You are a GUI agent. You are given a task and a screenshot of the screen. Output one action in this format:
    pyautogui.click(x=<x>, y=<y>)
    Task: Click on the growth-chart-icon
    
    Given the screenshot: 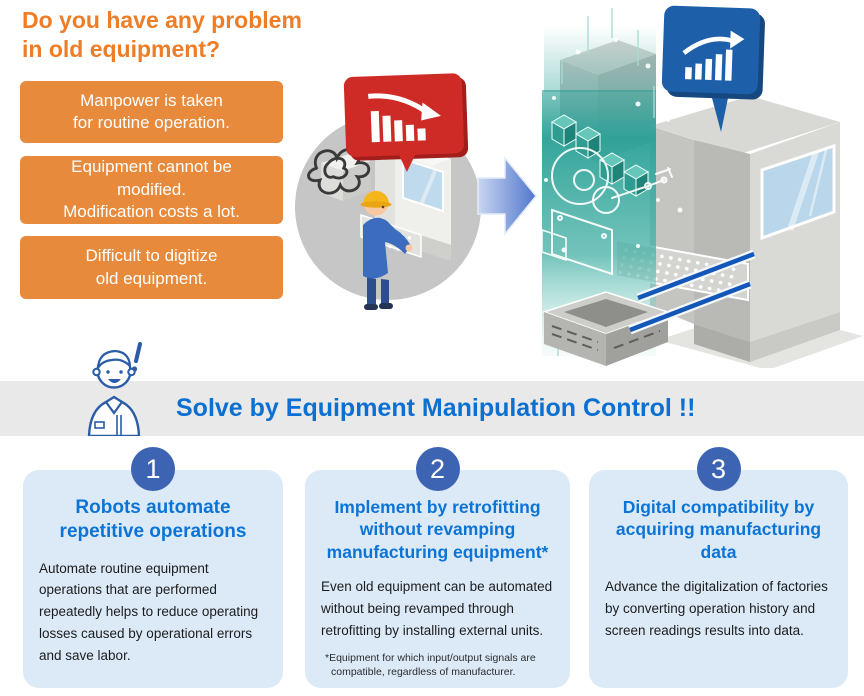 What is the action you would take?
    pyautogui.click(x=708, y=65)
    